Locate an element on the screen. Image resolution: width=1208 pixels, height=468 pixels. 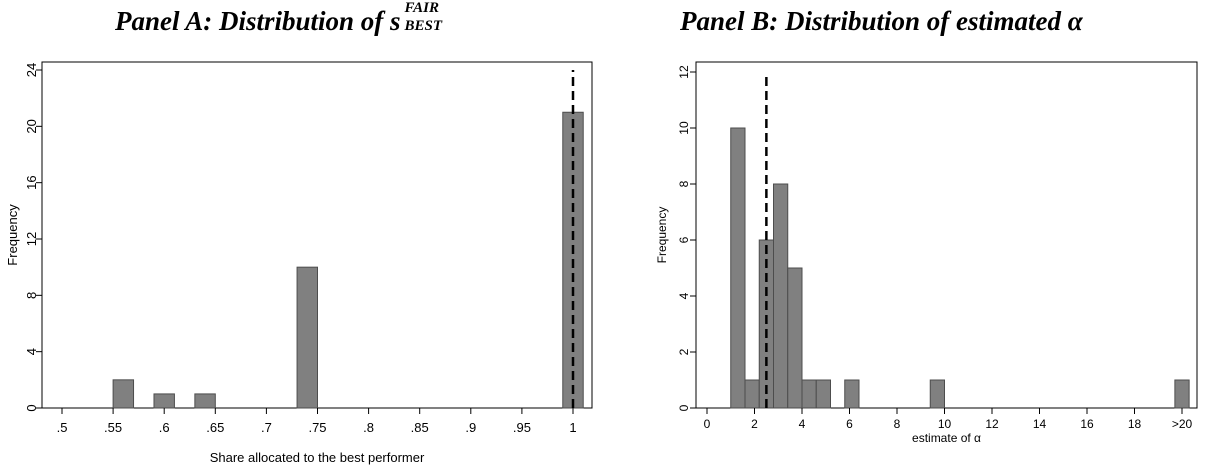
panel-a-title-superscript: FAIR is located at coordinates (422, 8).